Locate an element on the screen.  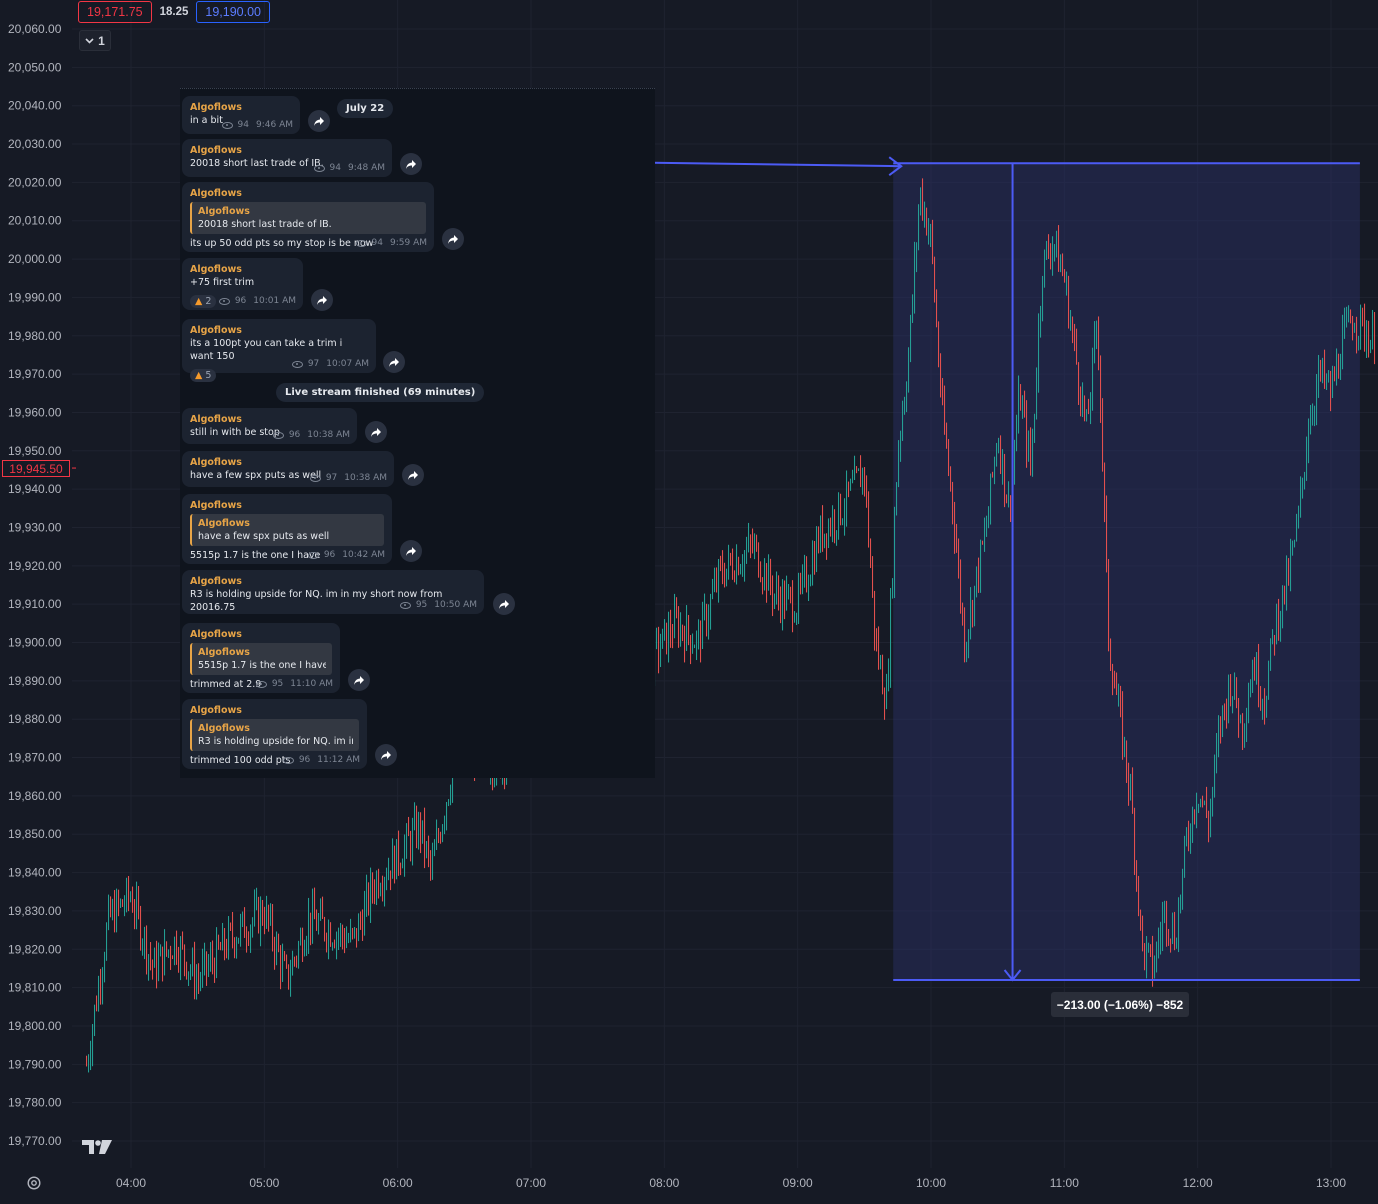
message-time: 10:38 AM is located at coordinates (365, 478).